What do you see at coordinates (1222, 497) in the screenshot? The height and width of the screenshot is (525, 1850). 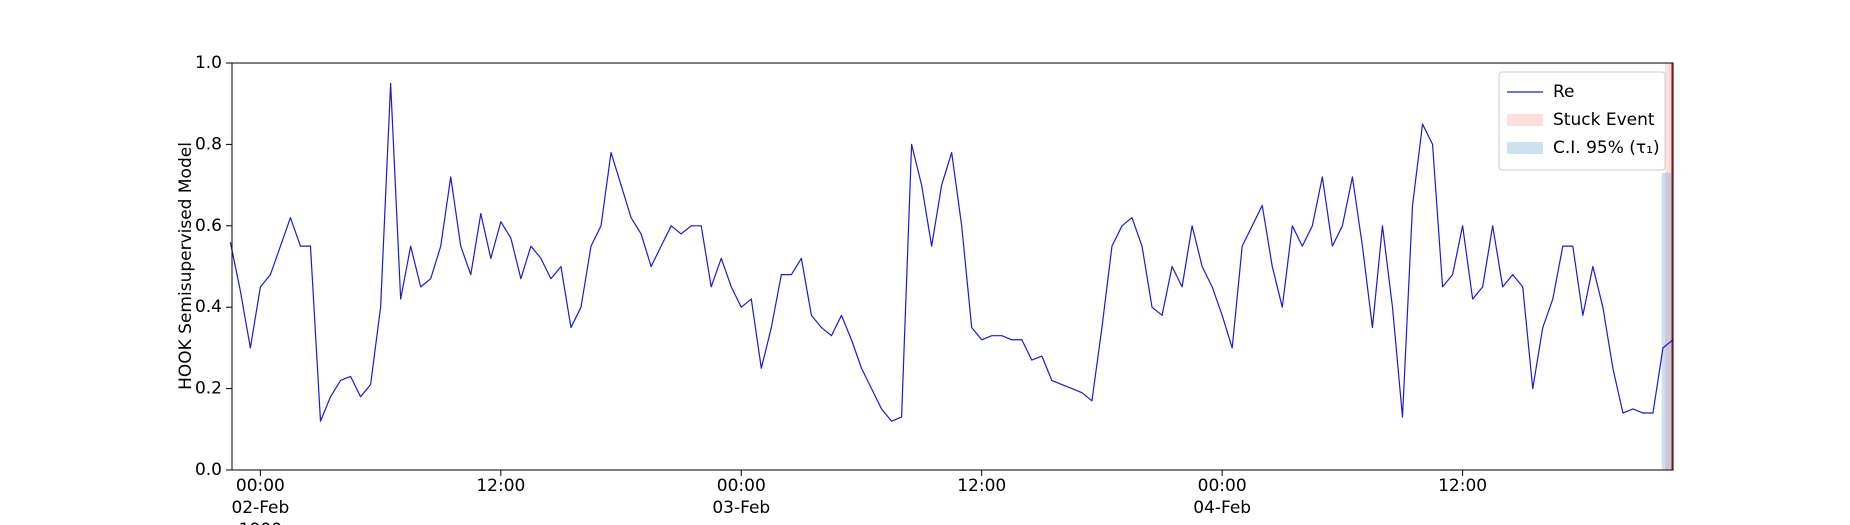 I see `x-tick-label: 00:00 04-Feb` at bounding box center [1222, 497].